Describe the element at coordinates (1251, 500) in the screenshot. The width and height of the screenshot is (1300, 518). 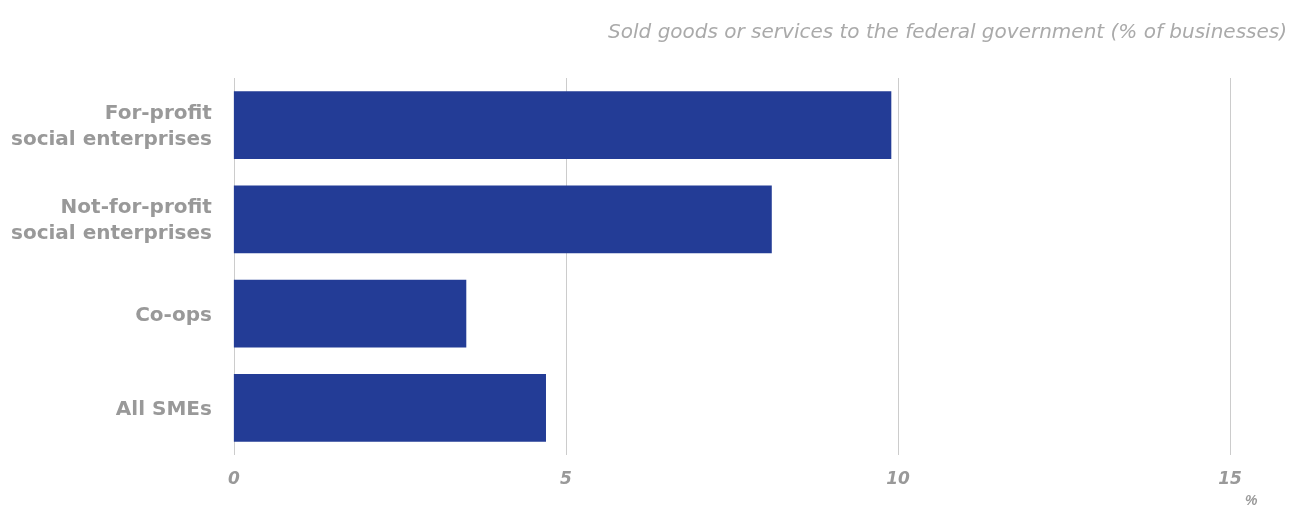
I see `x-axis-title: %` at that location.